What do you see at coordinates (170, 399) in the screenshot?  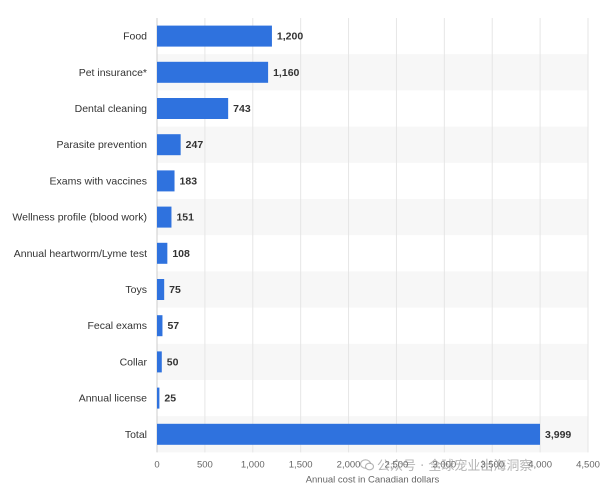 I see `value-label: 25` at bounding box center [170, 399].